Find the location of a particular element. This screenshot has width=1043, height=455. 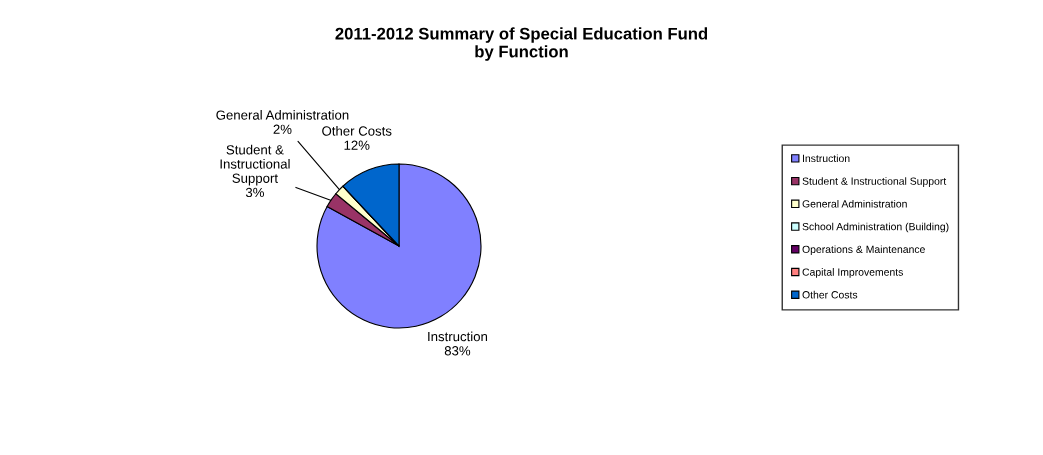

legend-label: General Administration is located at coordinates (854, 203).